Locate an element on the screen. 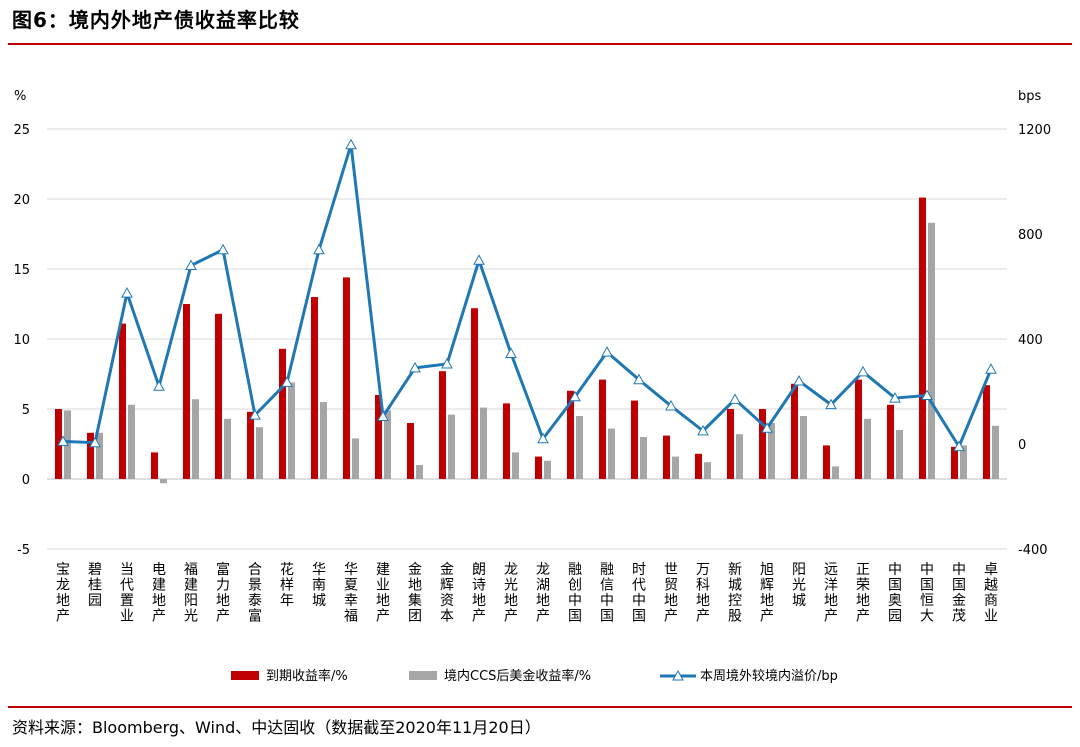  left-tick-label: 10 is located at coordinates (21, 340).